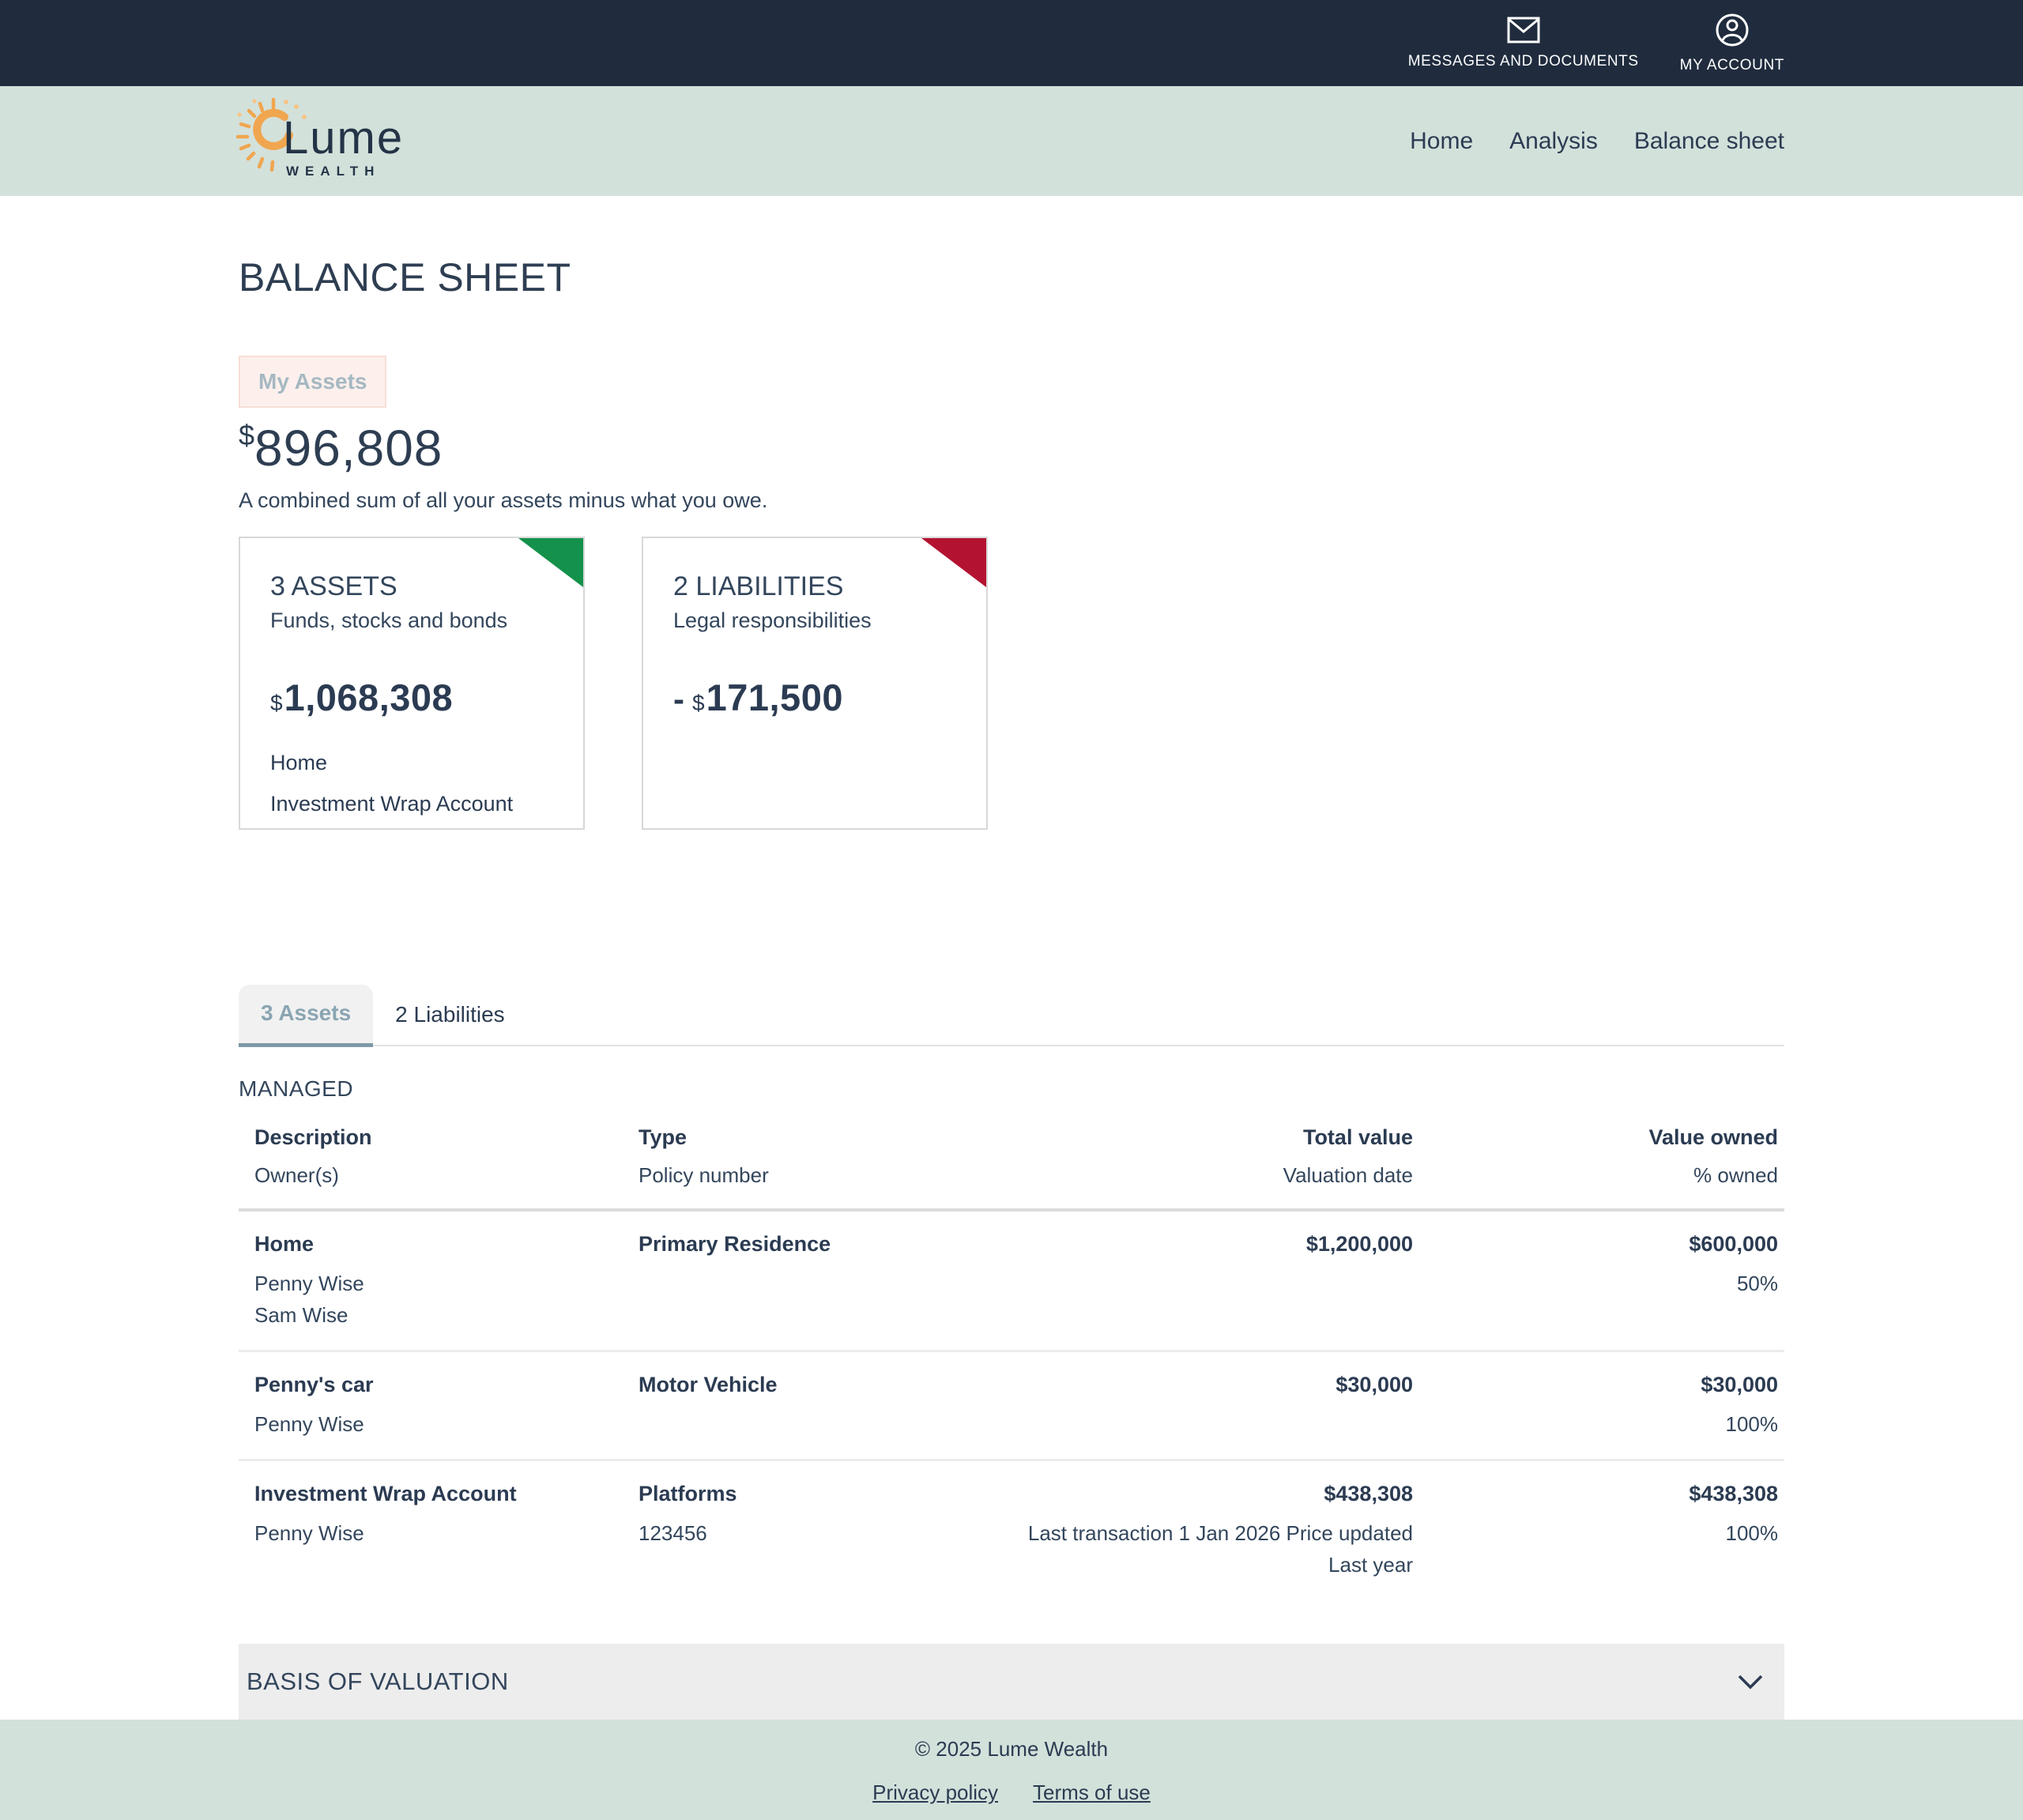 This screenshot has width=2023, height=1820. Describe the element at coordinates (392, 804) in the screenshot. I see `list-item: Investment Wrap Account` at that location.